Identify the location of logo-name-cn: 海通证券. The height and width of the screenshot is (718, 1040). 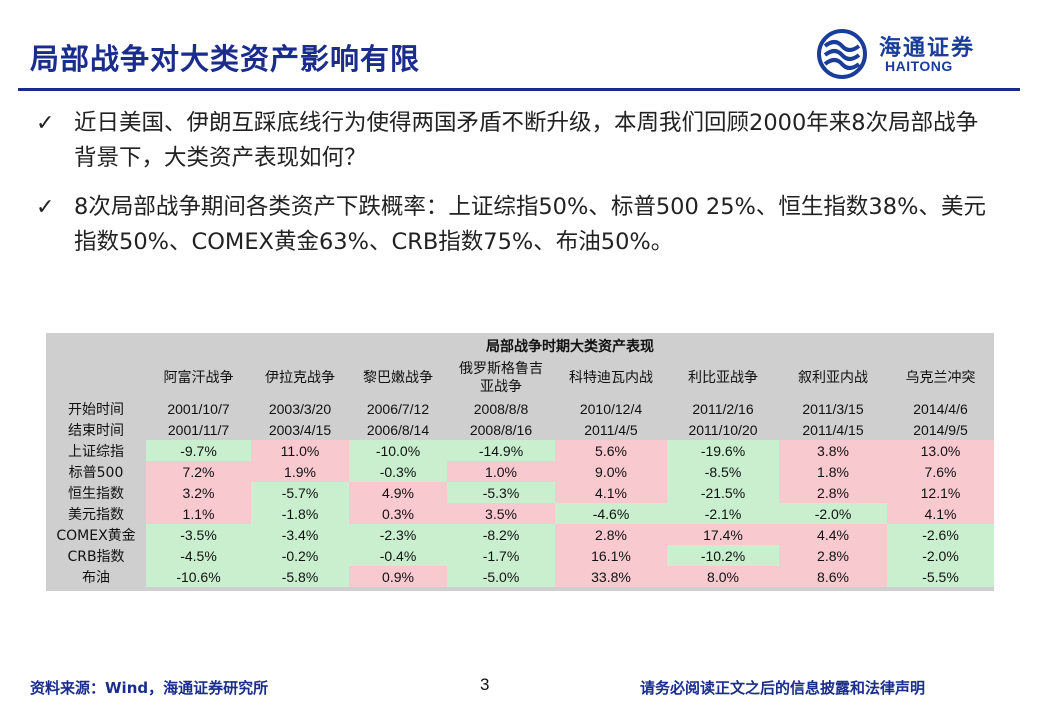
(927, 48).